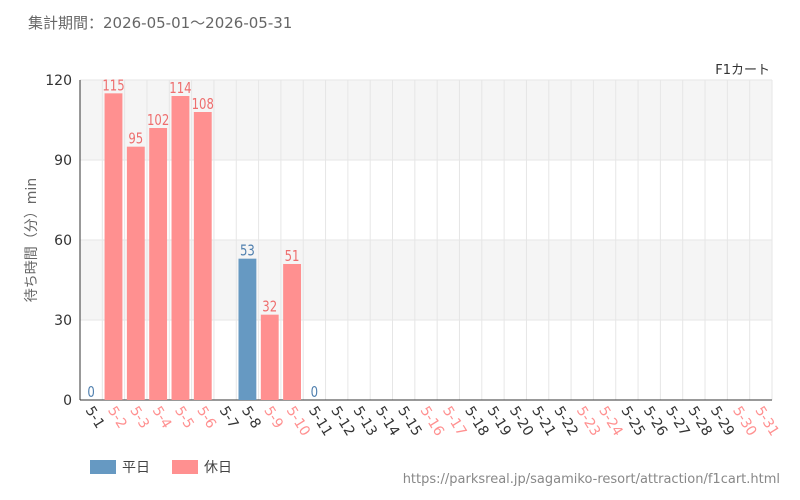 The width and height of the screenshot is (800, 500). Describe the element at coordinates (269, 307) in the screenshot. I see `data-label: 32` at that location.